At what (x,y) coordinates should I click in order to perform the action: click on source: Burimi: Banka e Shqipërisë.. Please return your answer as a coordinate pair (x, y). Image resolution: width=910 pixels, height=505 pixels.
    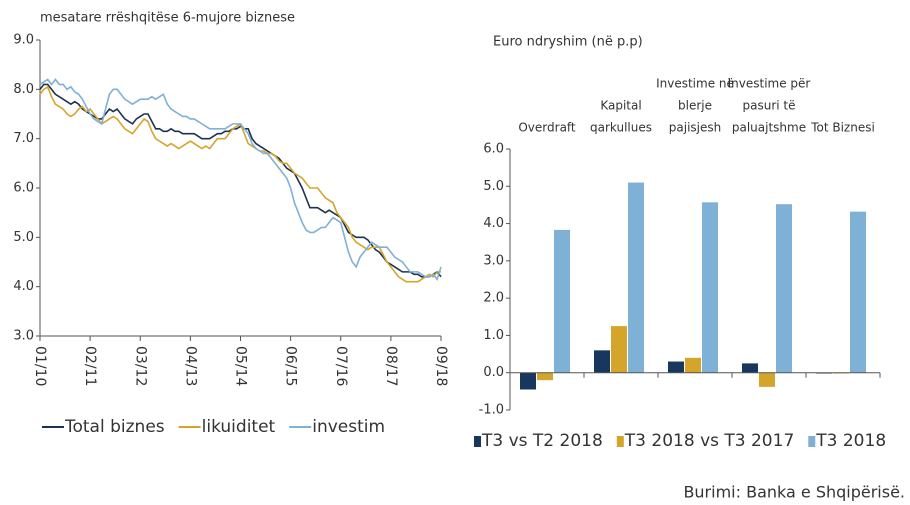
    Looking at the image, I should click on (794, 492).